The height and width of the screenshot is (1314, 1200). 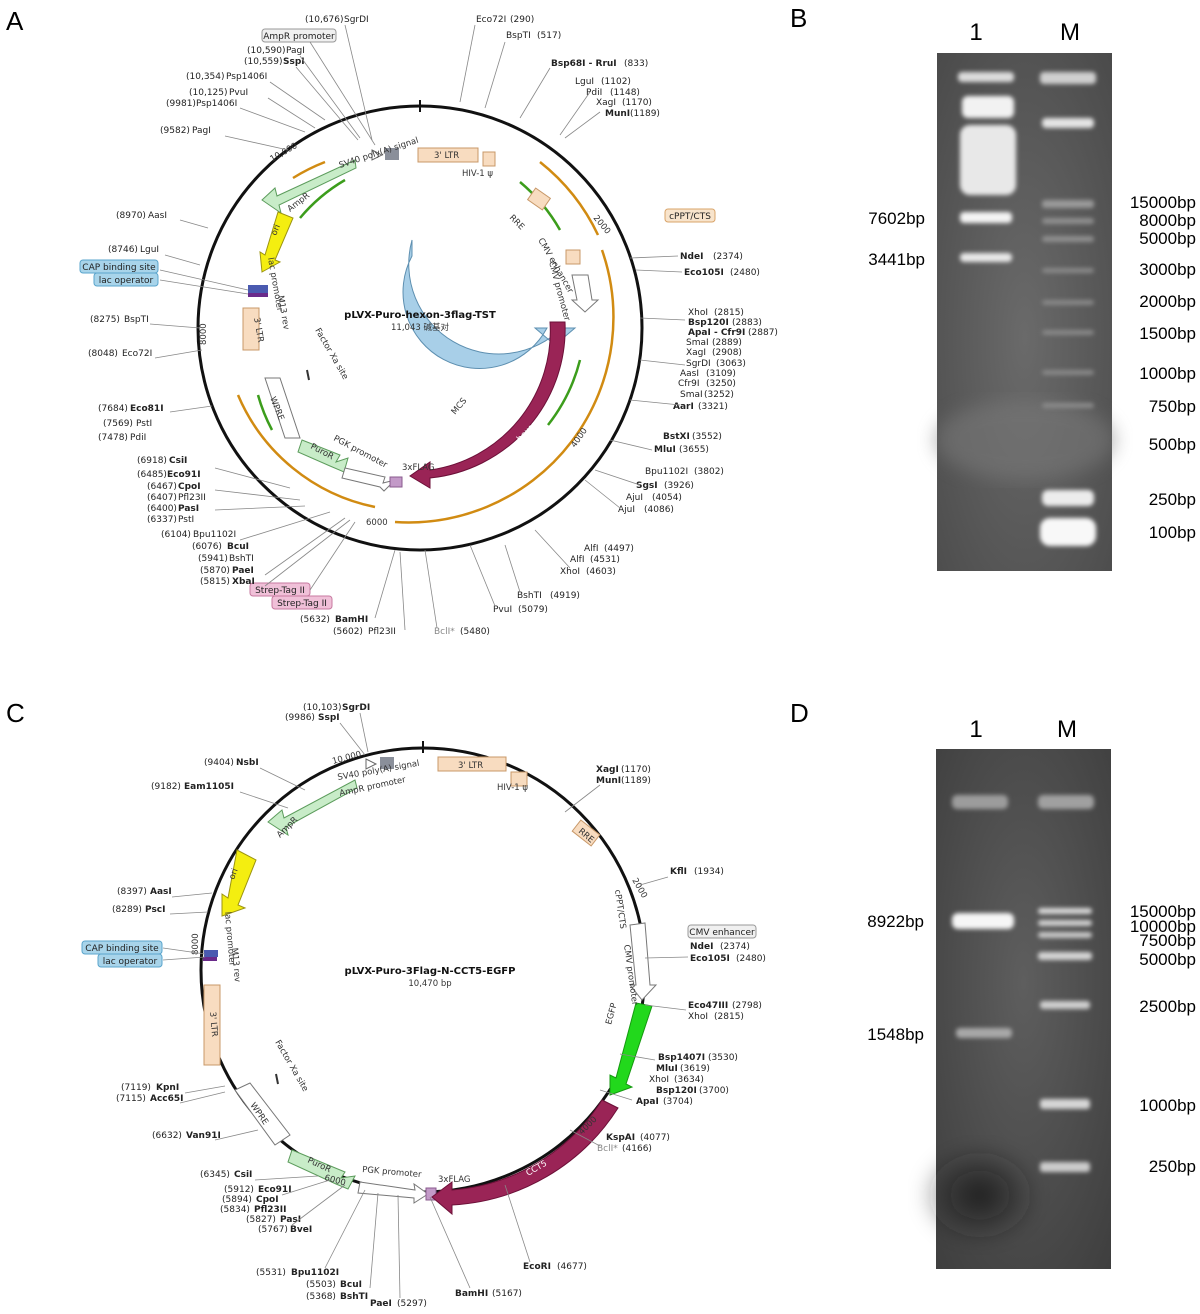 What do you see at coordinates (1068, 309) in the screenshot?
I see `gel-b-marker-bands` at bounding box center [1068, 309].